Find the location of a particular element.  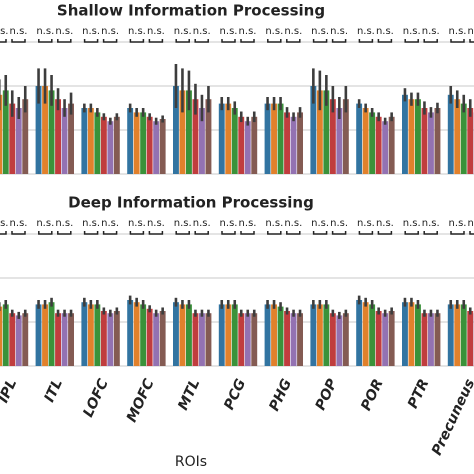

x-tick-label: POR is located at coordinates (372, 395).